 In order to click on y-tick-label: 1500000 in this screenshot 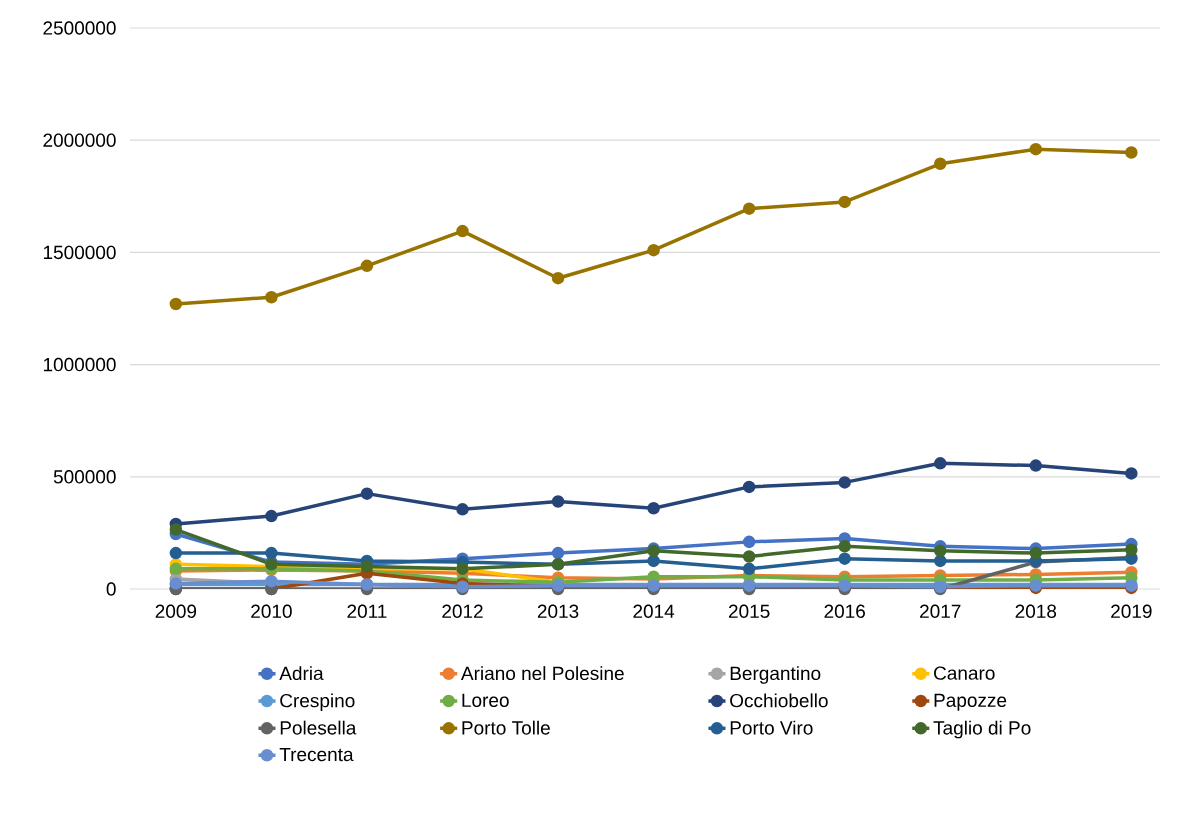, I will do `click(79, 252)`.